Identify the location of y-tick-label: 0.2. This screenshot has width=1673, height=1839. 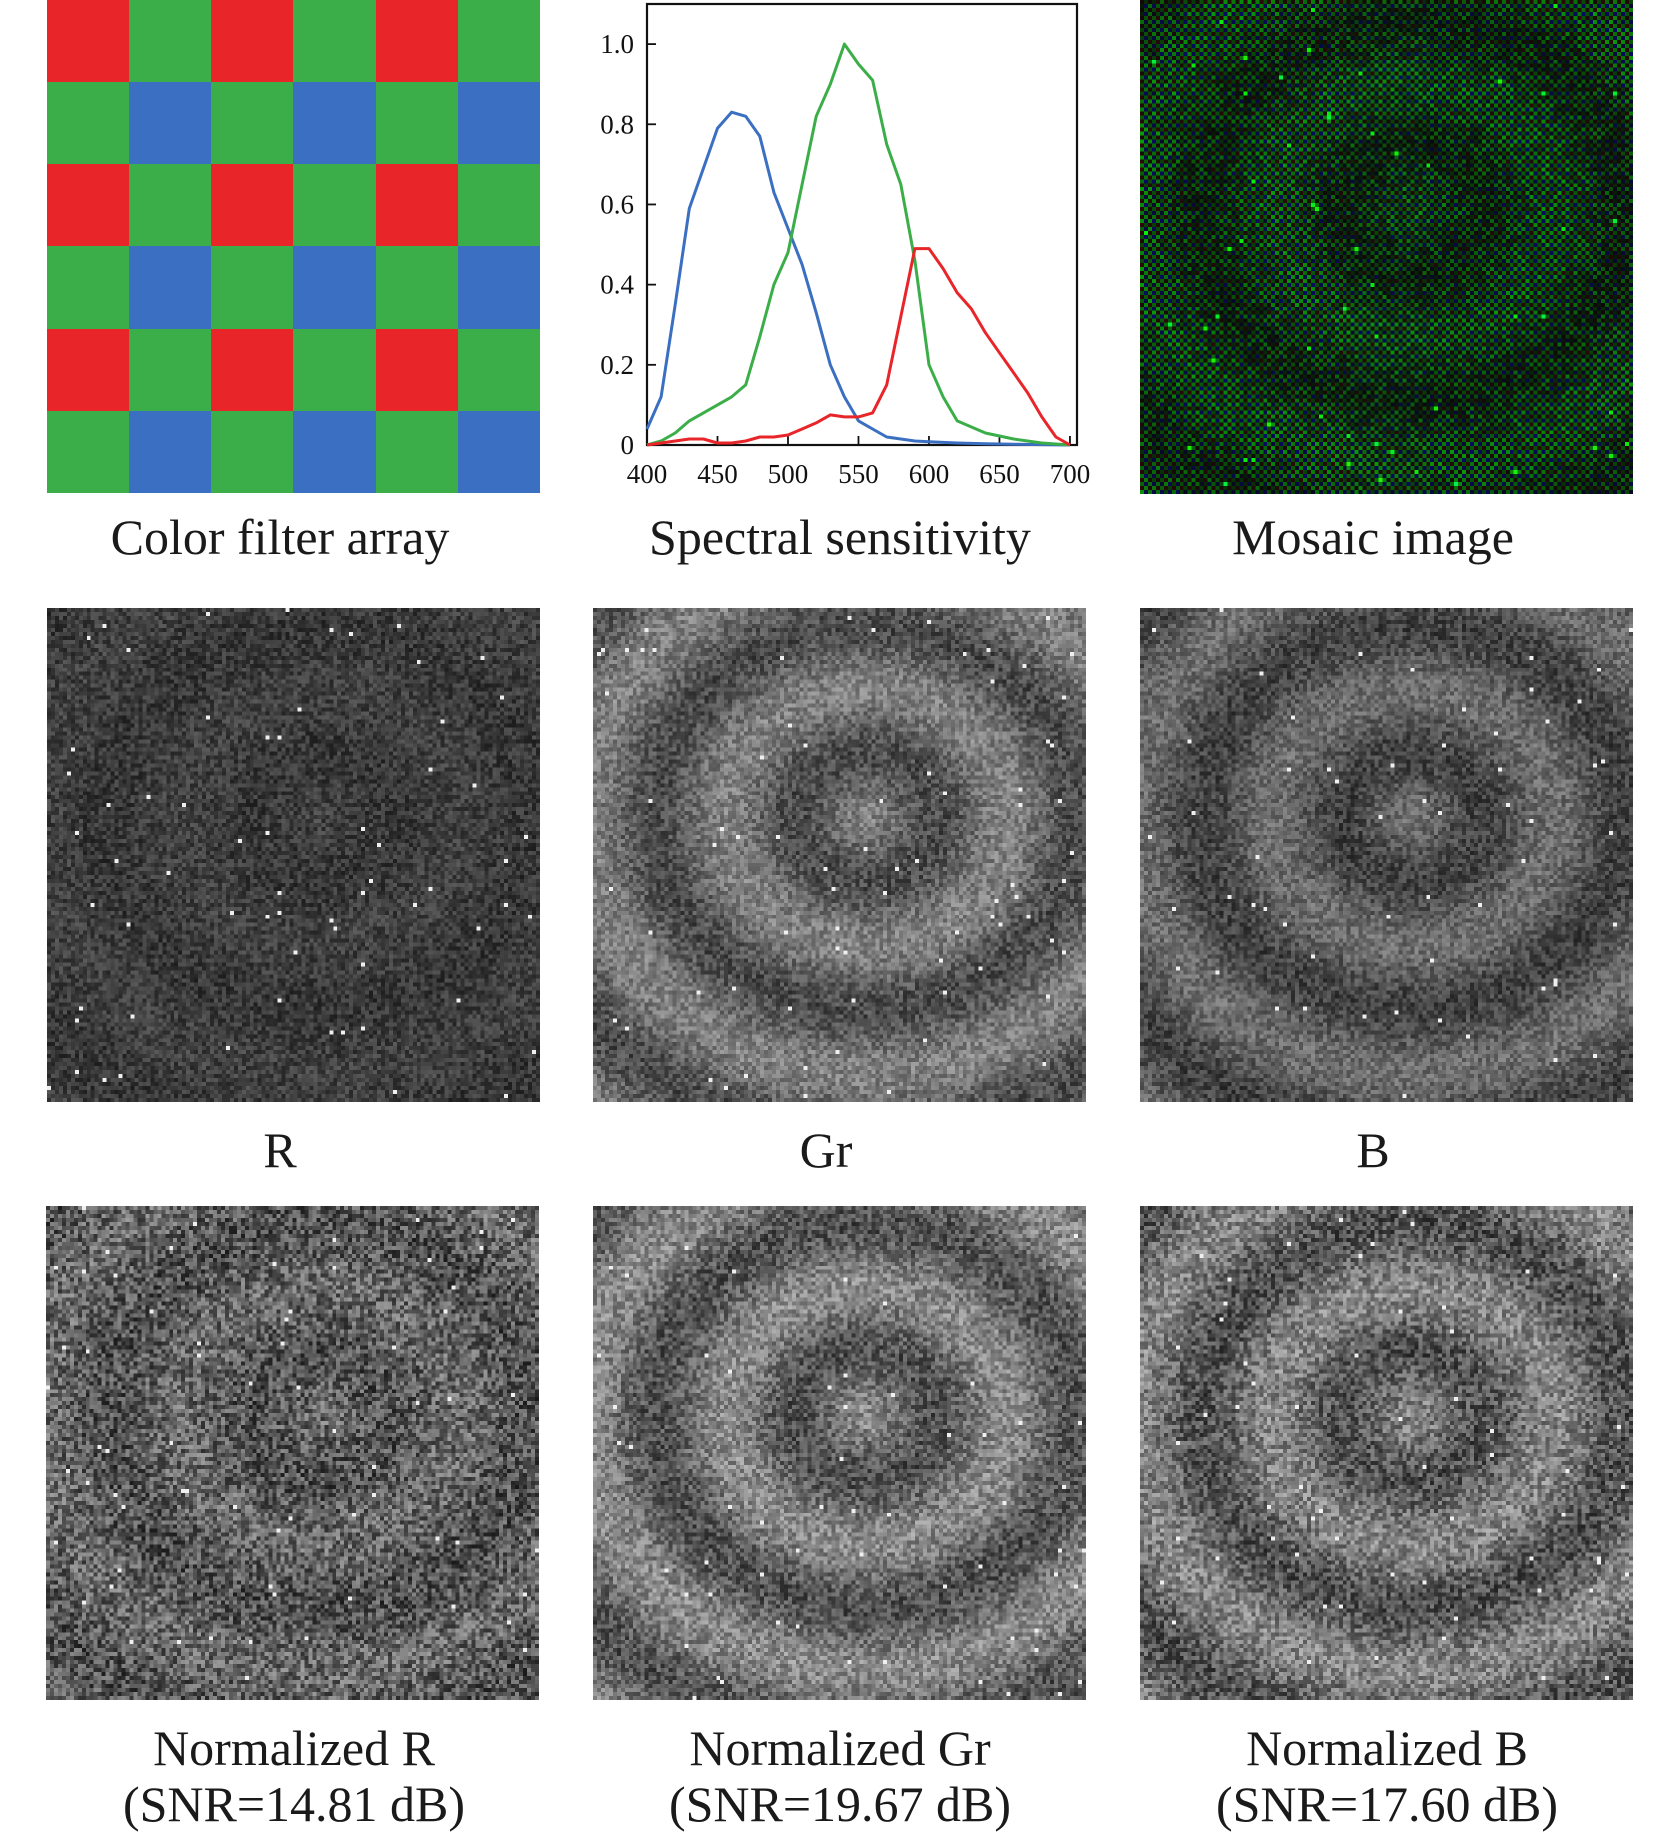
(617, 365).